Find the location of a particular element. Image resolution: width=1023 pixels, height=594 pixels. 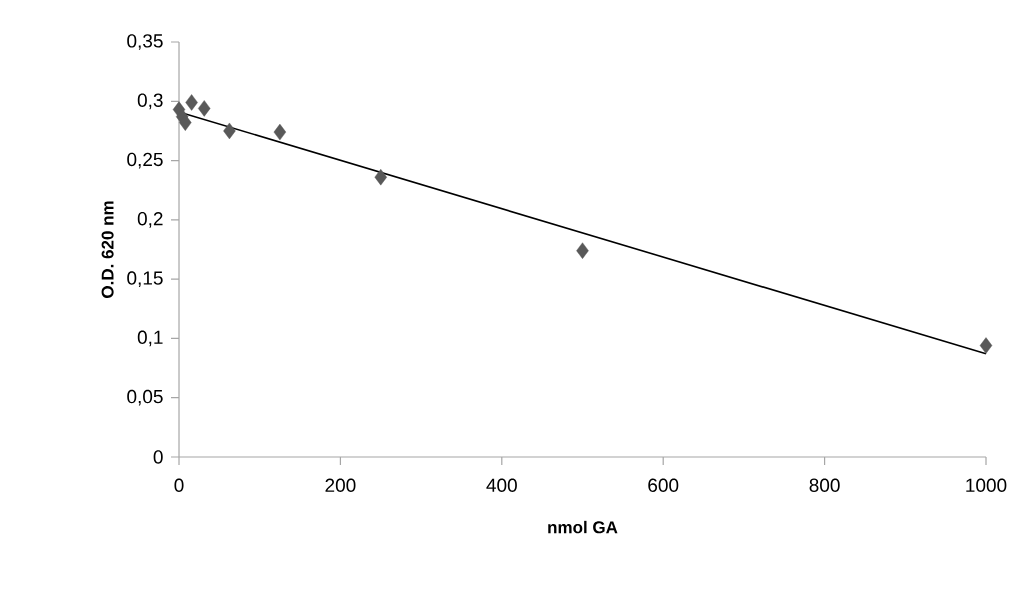

y-tick-label: 0,1 is located at coordinates (150, 338).